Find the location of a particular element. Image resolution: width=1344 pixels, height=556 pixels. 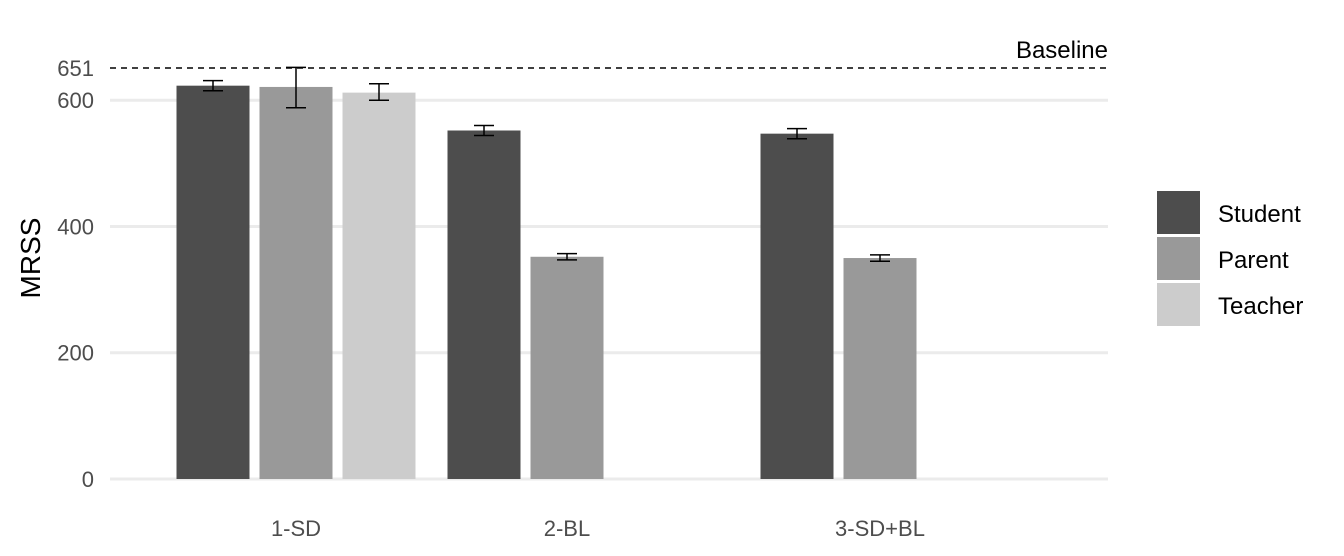

y-axis-title: MRSS is located at coordinates (30, 258).